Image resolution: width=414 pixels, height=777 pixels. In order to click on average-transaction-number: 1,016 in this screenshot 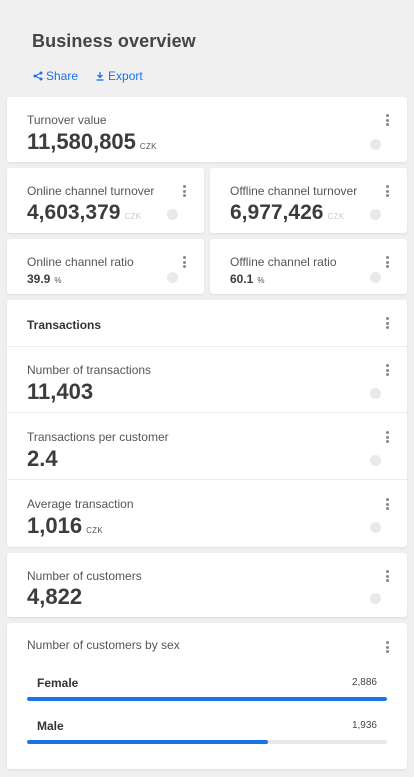, I will do `click(55, 525)`.